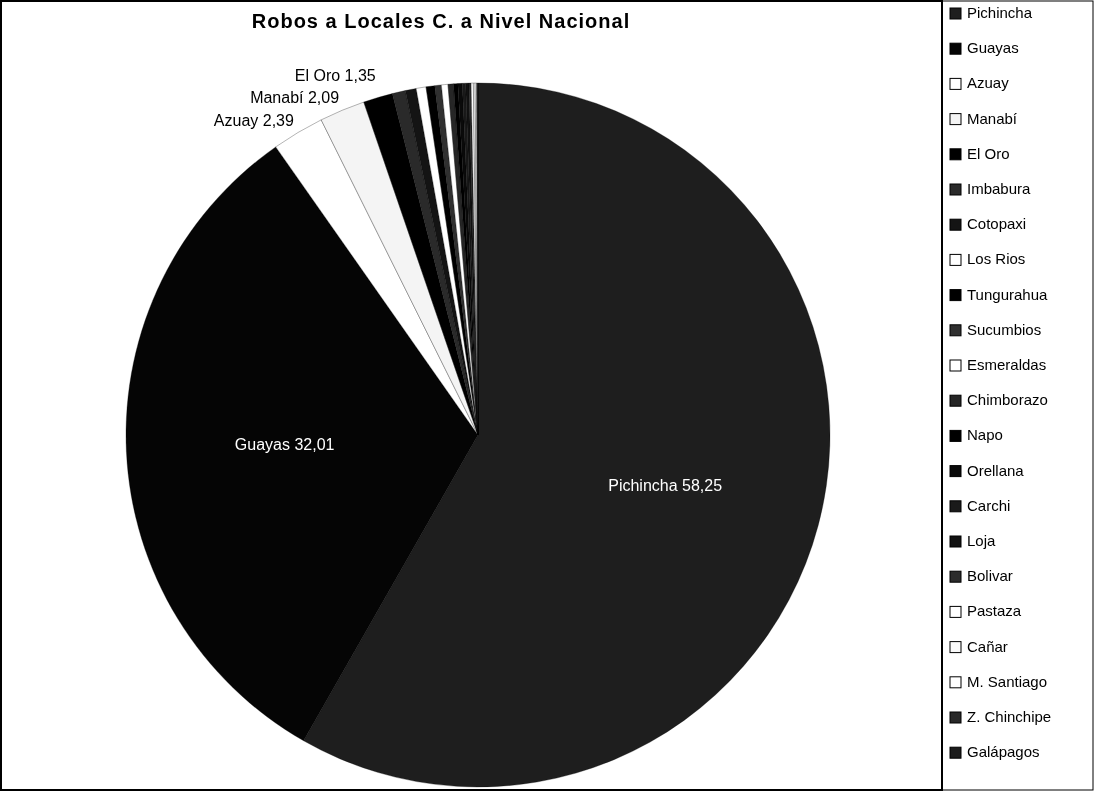 Image resolution: width=1094 pixels, height=791 pixels. I want to click on legend-label: Cotopaxi, so click(997, 224).